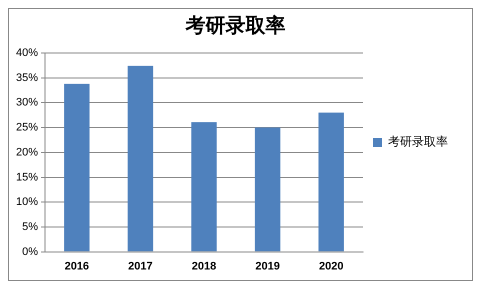 The width and height of the screenshot is (481, 289). What do you see at coordinates (27, 128) in the screenshot?
I see `y-tick-label: 25%` at bounding box center [27, 128].